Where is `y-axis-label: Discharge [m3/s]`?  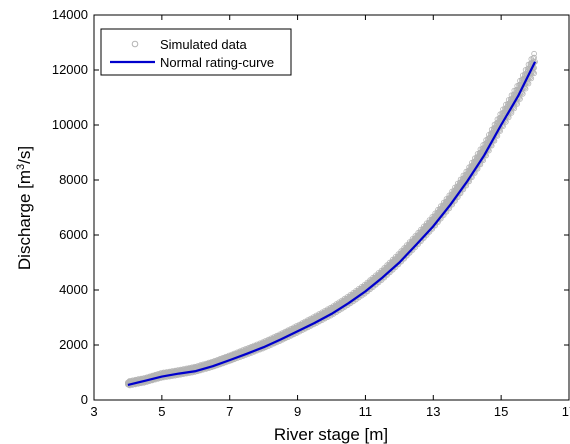
y-axis-label: Discharge [m3/s] is located at coordinates (24, 208).